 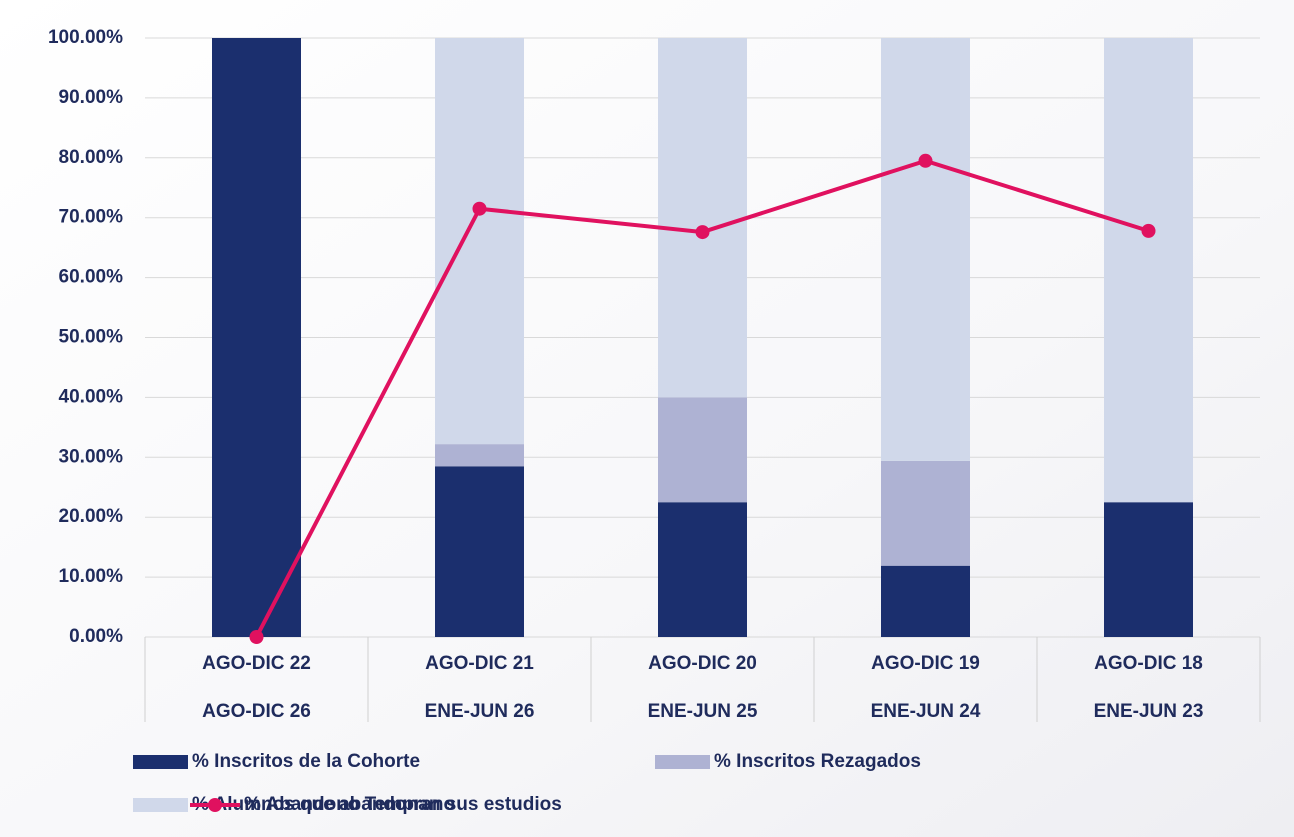 What do you see at coordinates (91, 456) in the screenshot?
I see `y-tick-label: 30.00%` at bounding box center [91, 456].